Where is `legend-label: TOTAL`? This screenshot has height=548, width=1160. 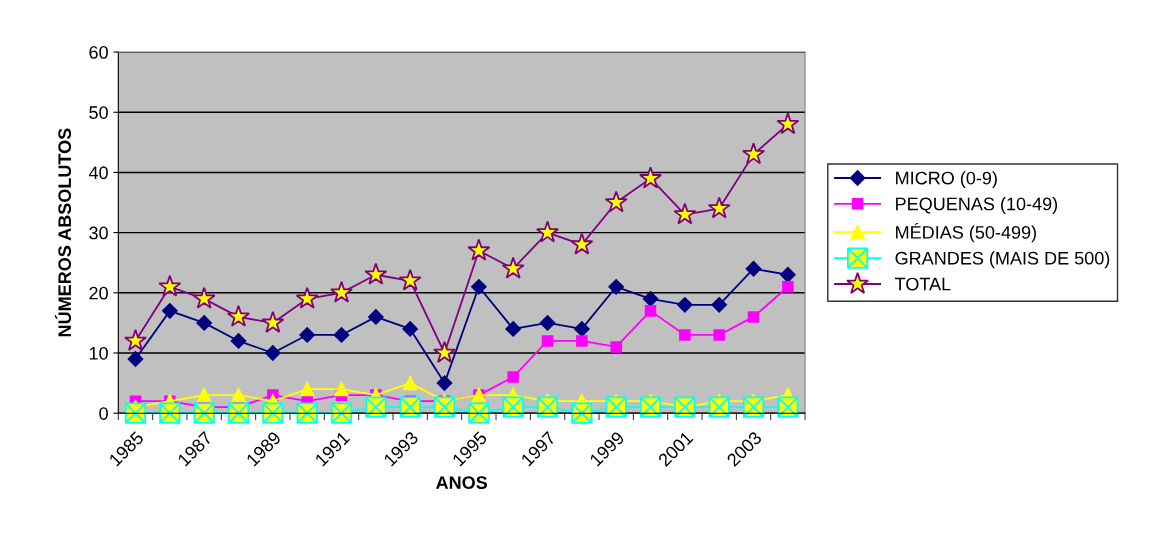
legend-label: TOTAL is located at coordinates (923, 284).